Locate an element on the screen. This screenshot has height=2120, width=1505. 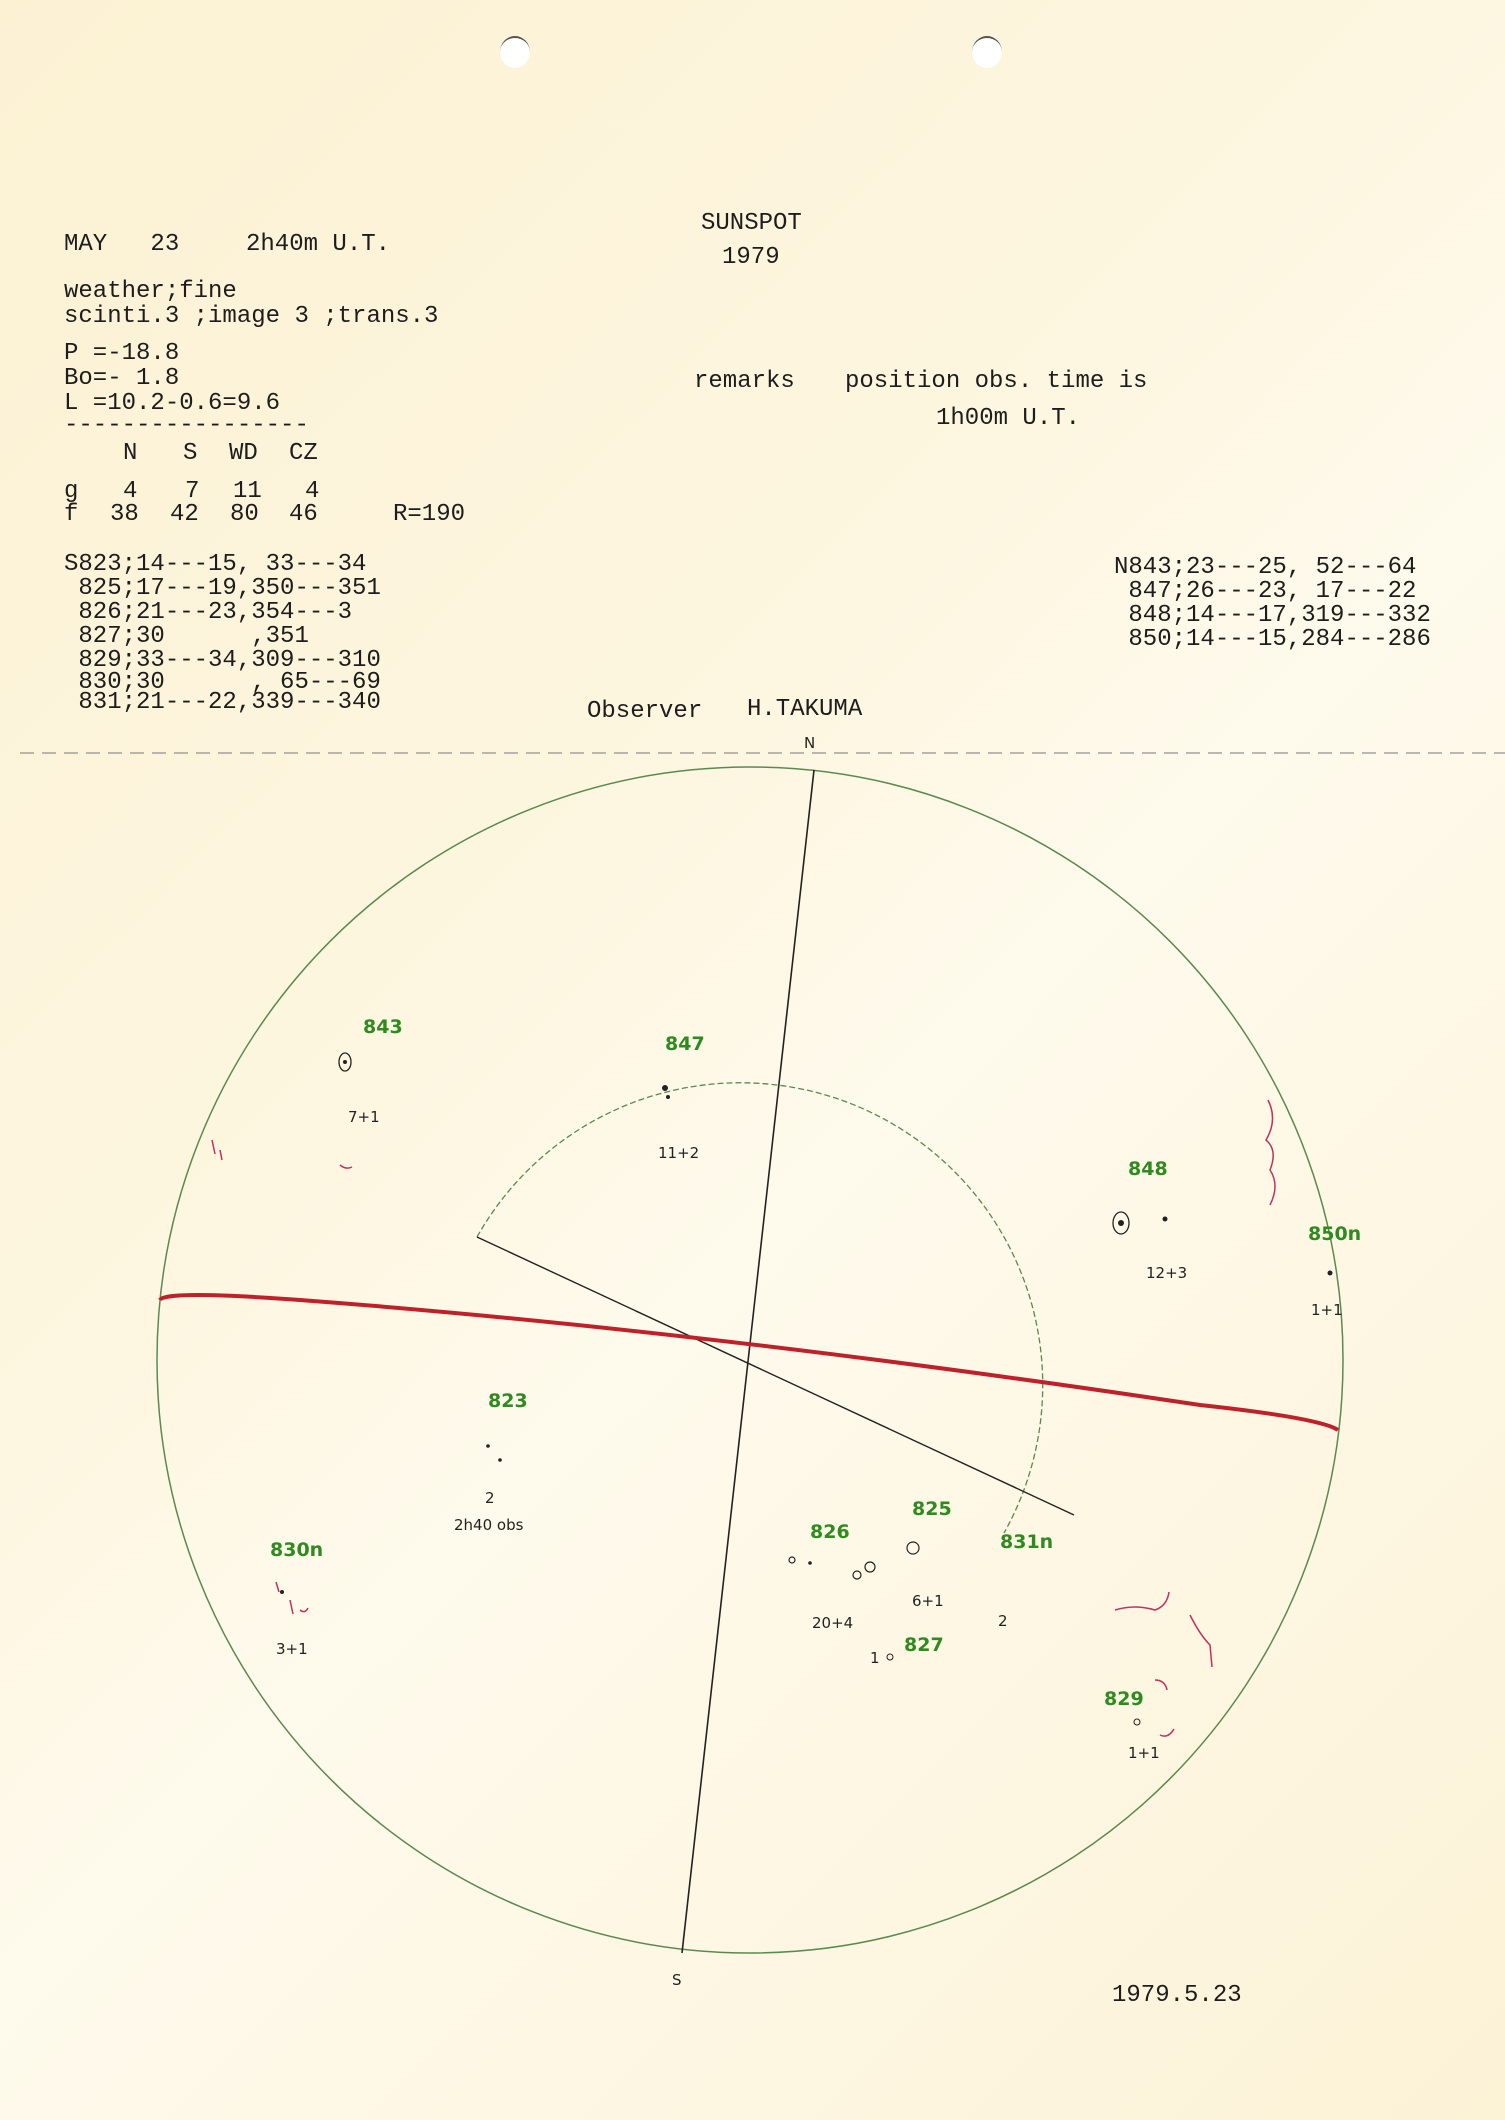
p-angle: P =-18.8 is located at coordinates (122, 353).